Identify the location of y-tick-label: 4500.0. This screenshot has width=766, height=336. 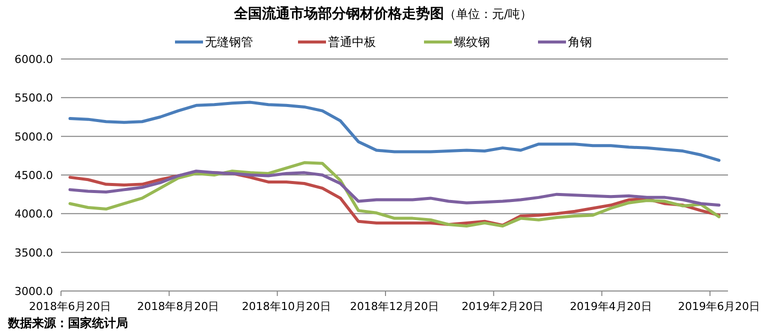
(33, 175).